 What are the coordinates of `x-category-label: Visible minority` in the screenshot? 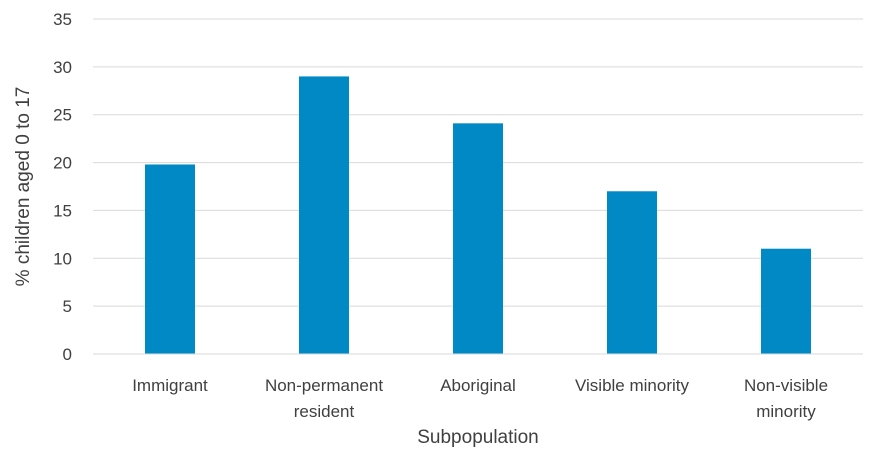 It's located at (632, 385).